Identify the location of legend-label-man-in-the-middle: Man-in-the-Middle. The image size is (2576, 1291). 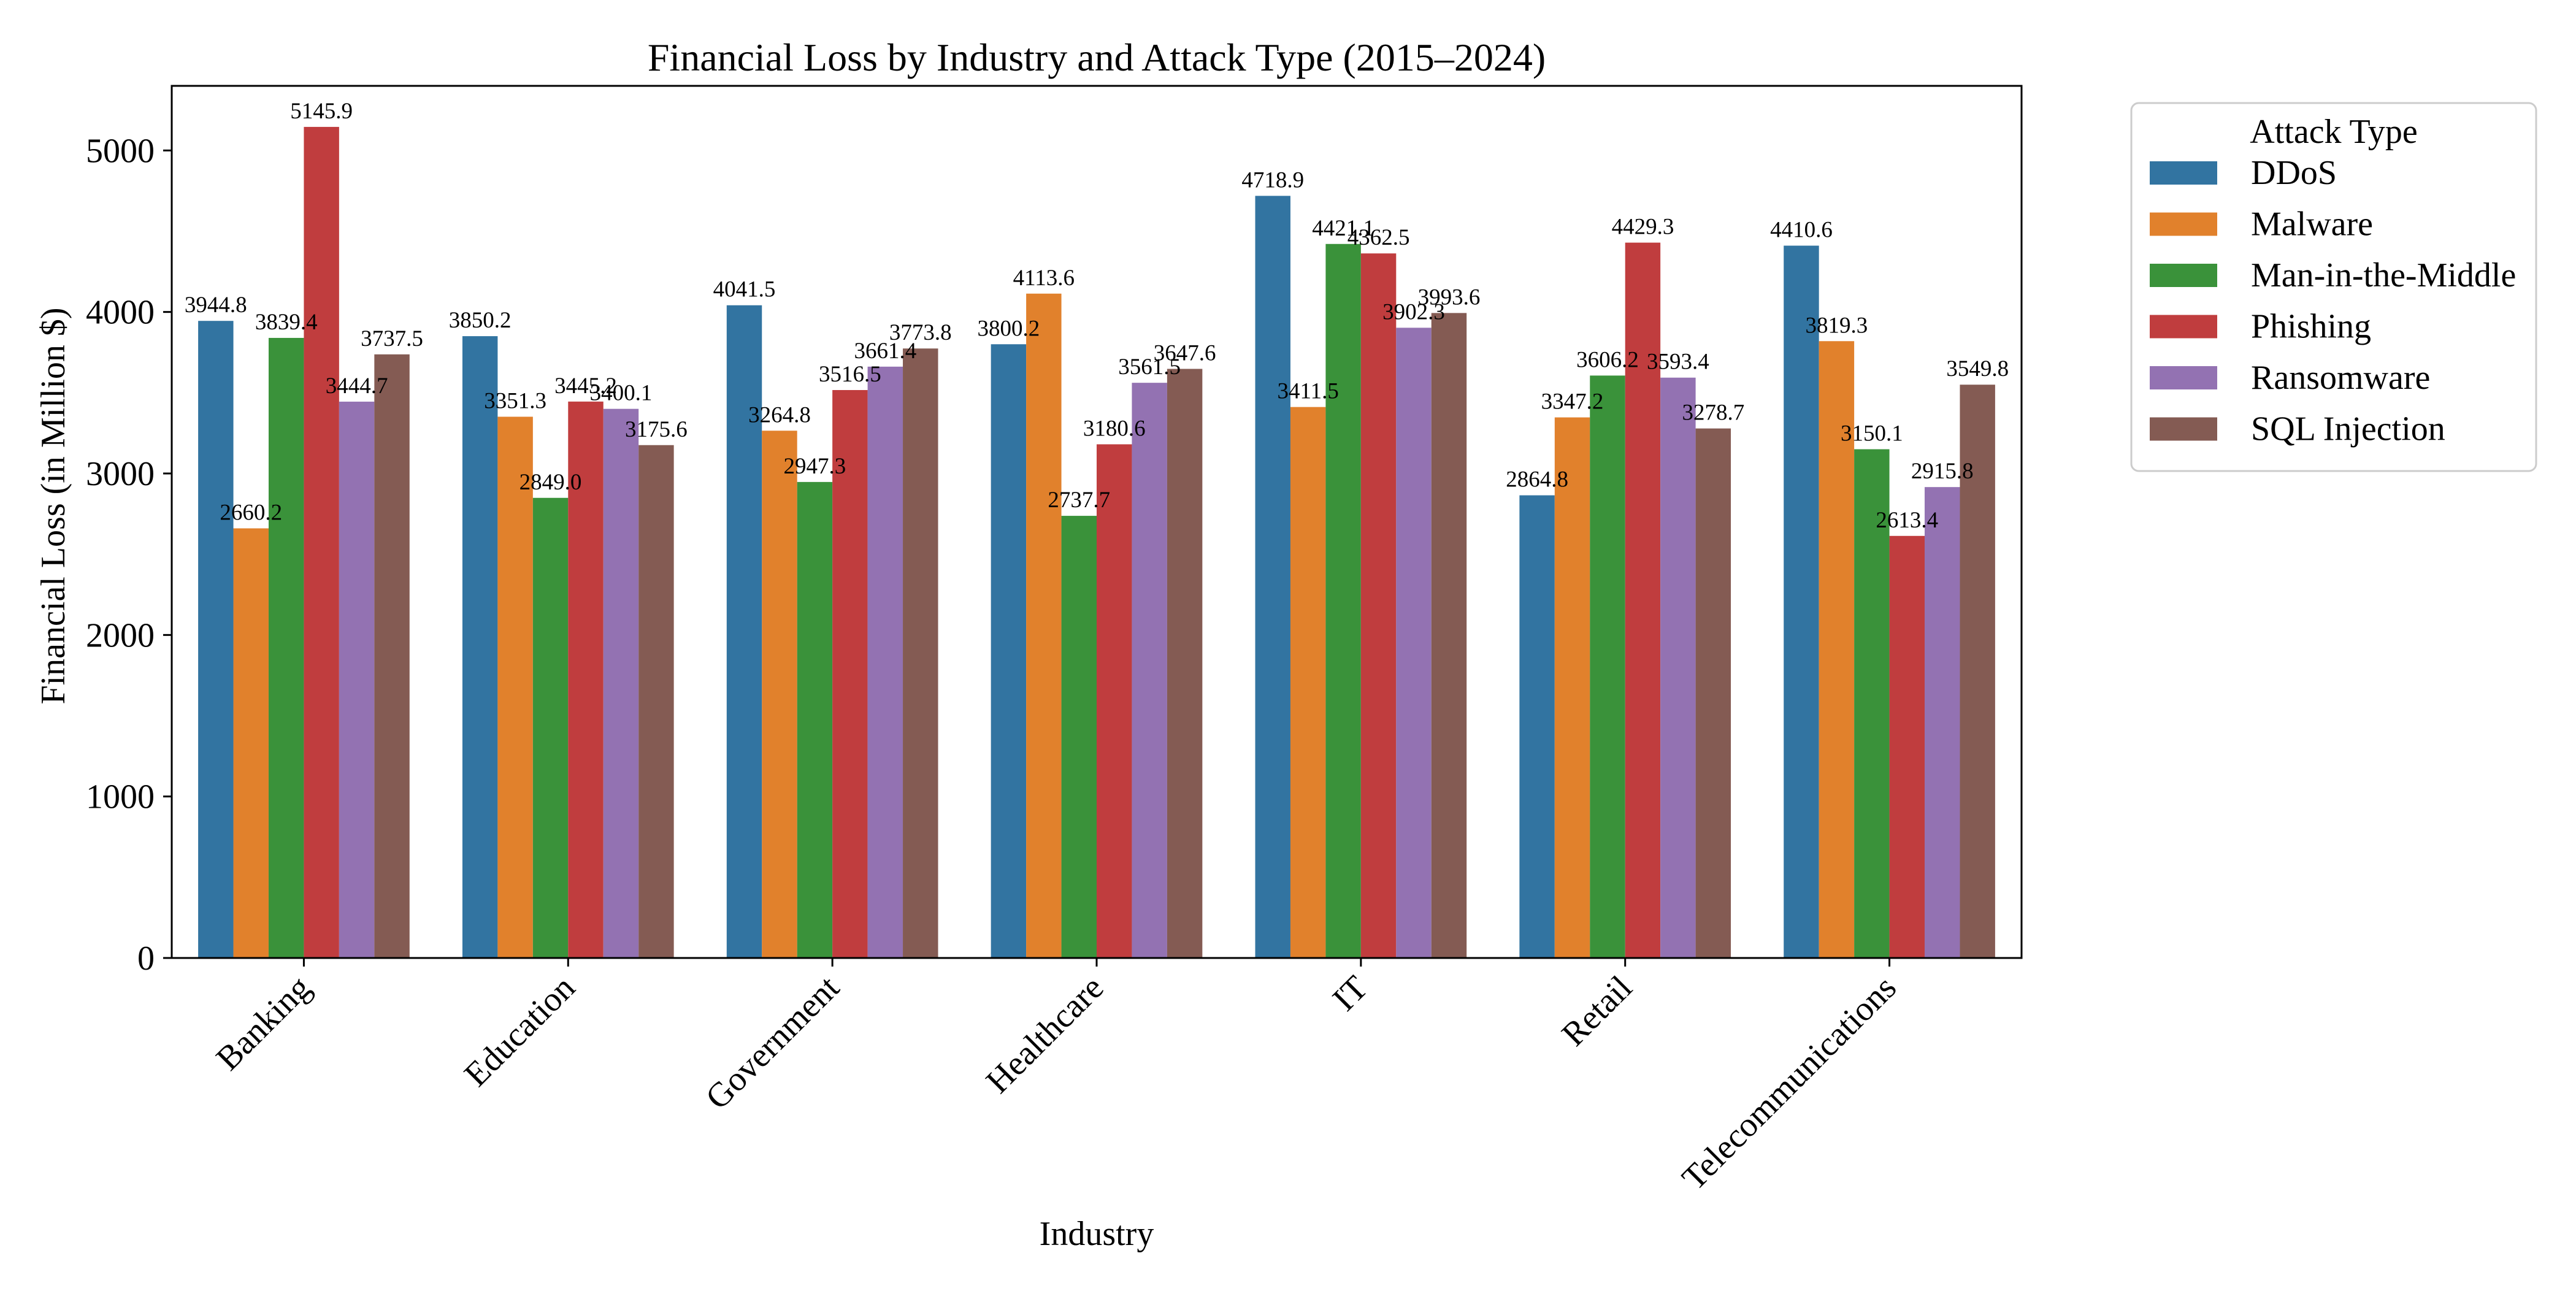
(2383, 275).